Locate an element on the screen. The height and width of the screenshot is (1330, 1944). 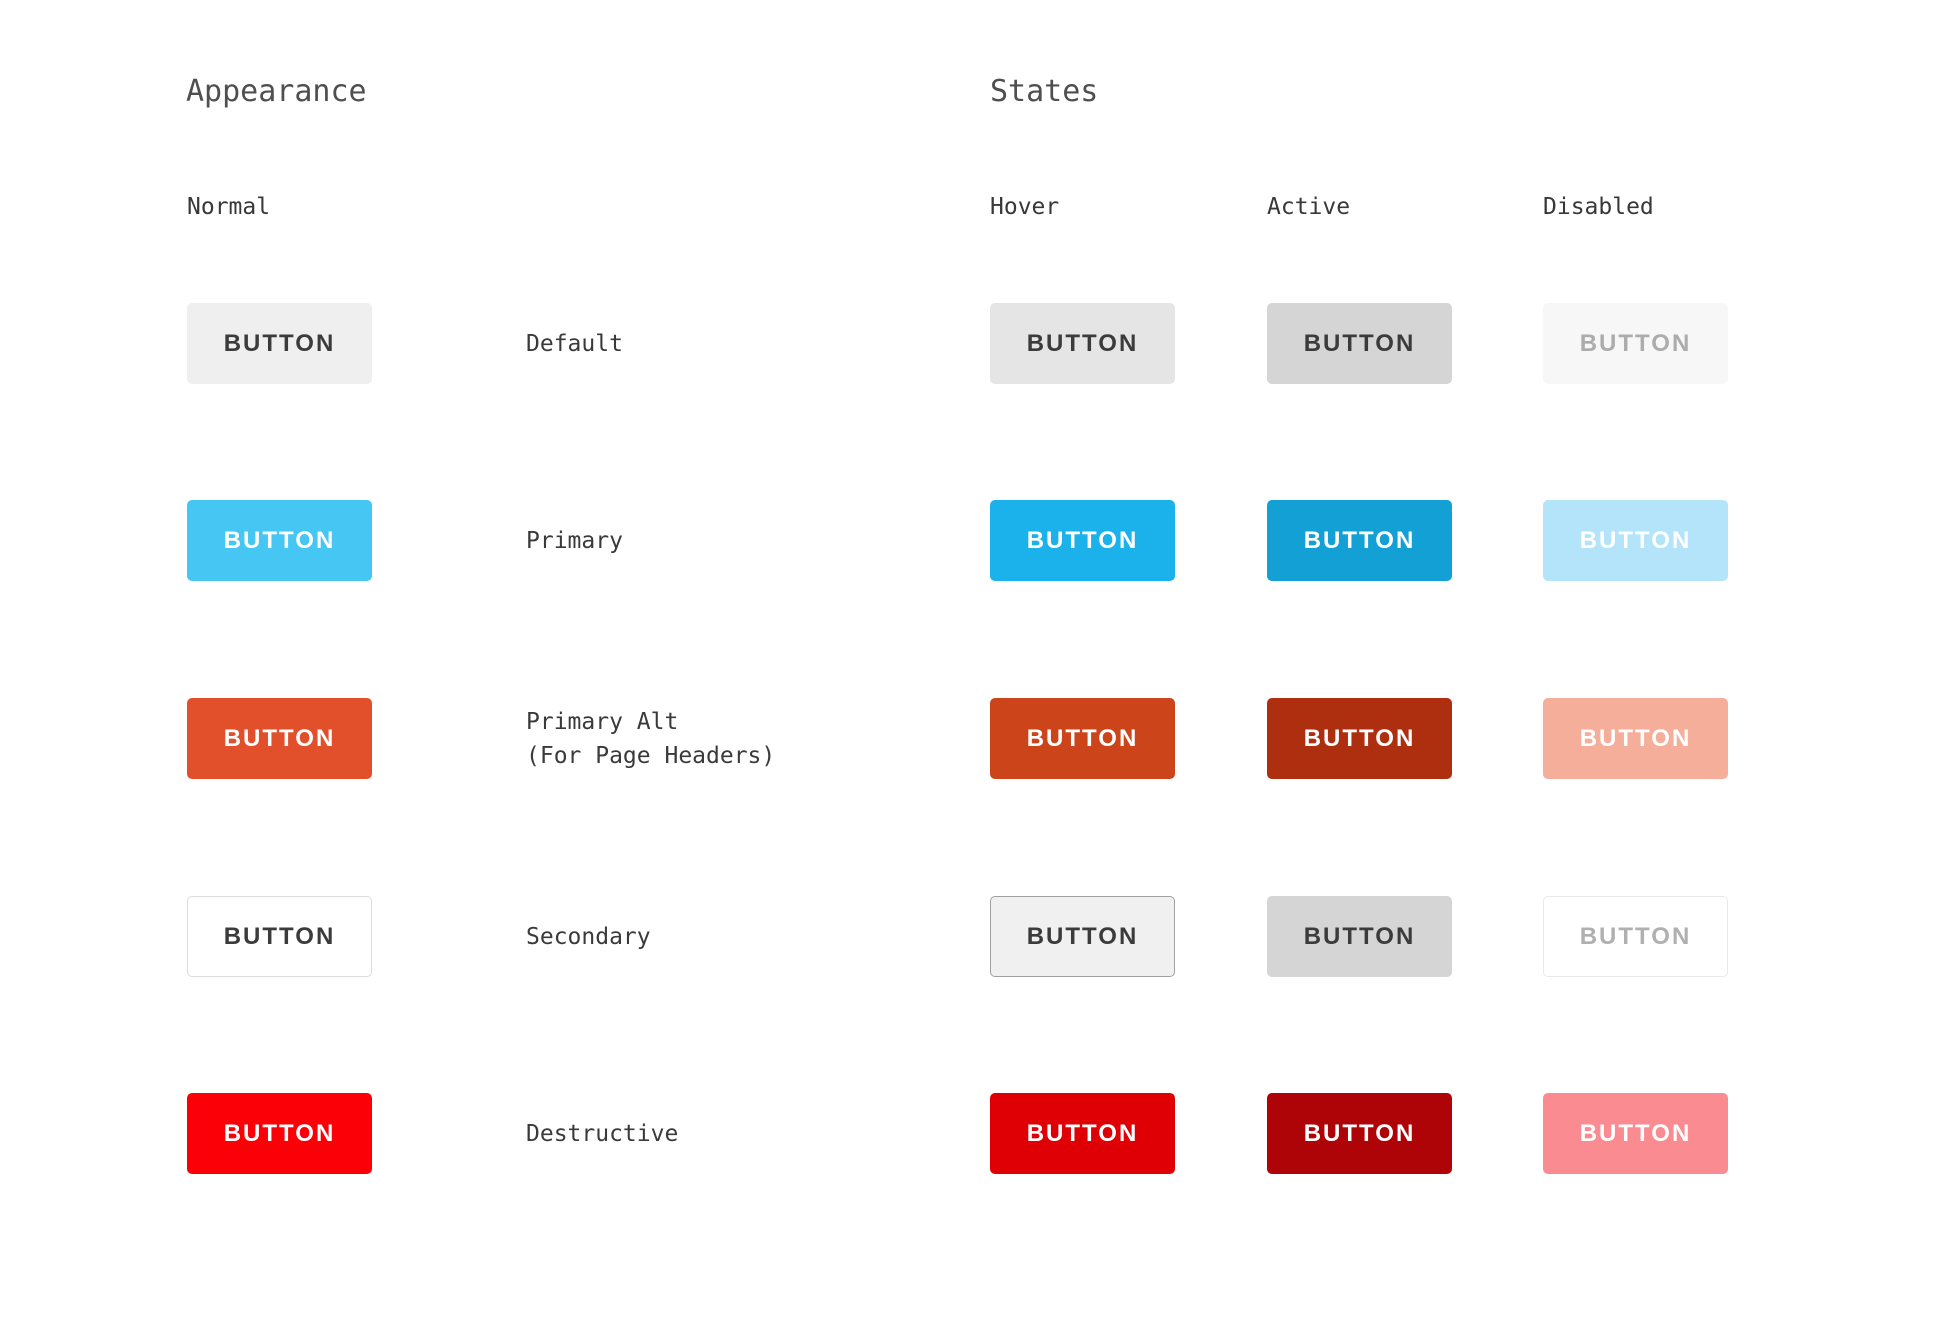
variant-row-primary: BUTTON Primary BUTTON BUTTON BUTTON is located at coordinates (972, 541).